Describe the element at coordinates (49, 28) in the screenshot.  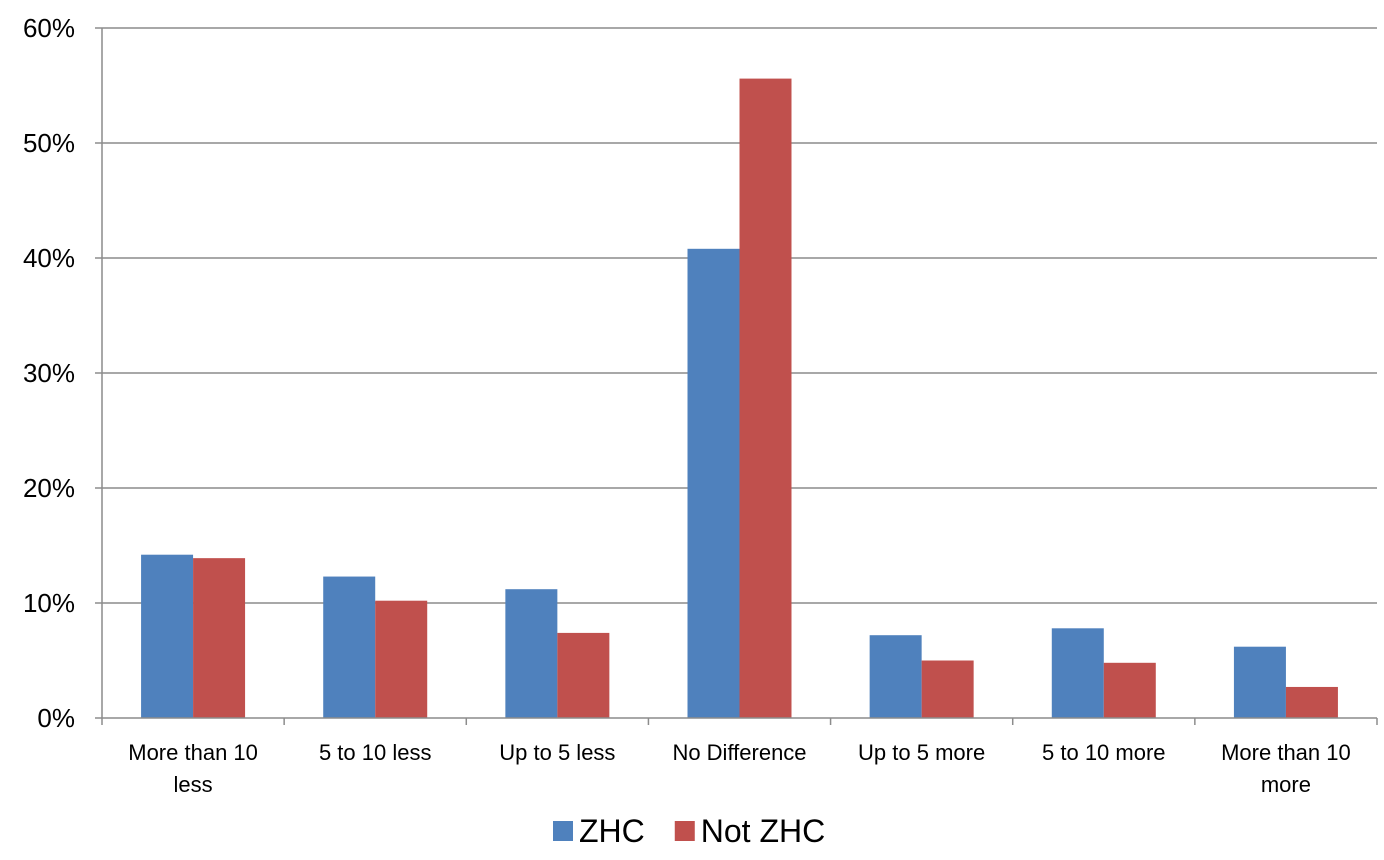
I see `y-tick-label: 60%` at that location.